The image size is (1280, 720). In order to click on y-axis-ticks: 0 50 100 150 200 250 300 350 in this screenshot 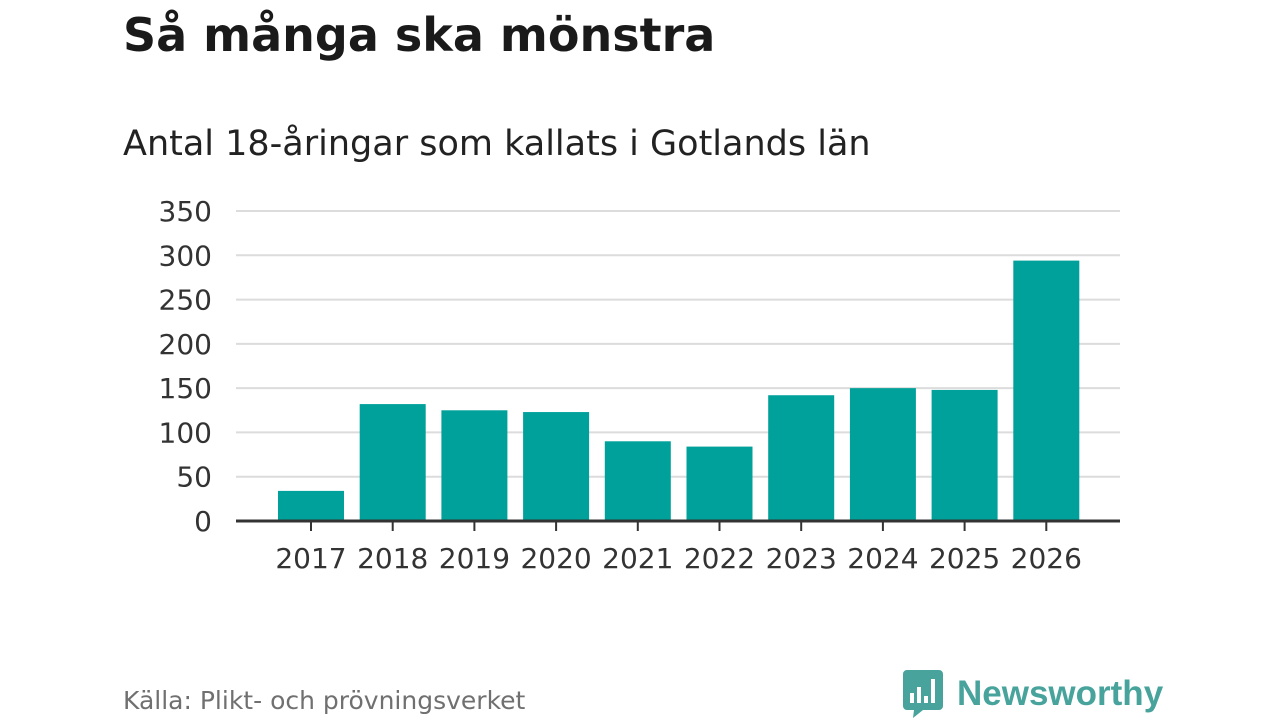, I will do `click(185, 366)`.